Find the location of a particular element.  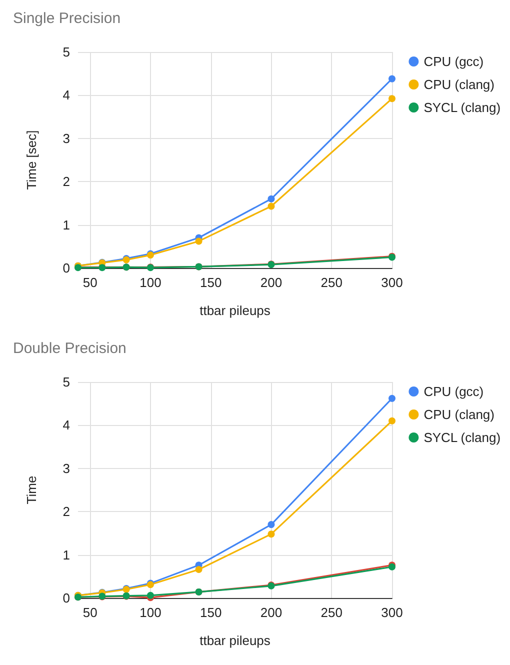

y-axis-title: Time is located at coordinates (31, 490).